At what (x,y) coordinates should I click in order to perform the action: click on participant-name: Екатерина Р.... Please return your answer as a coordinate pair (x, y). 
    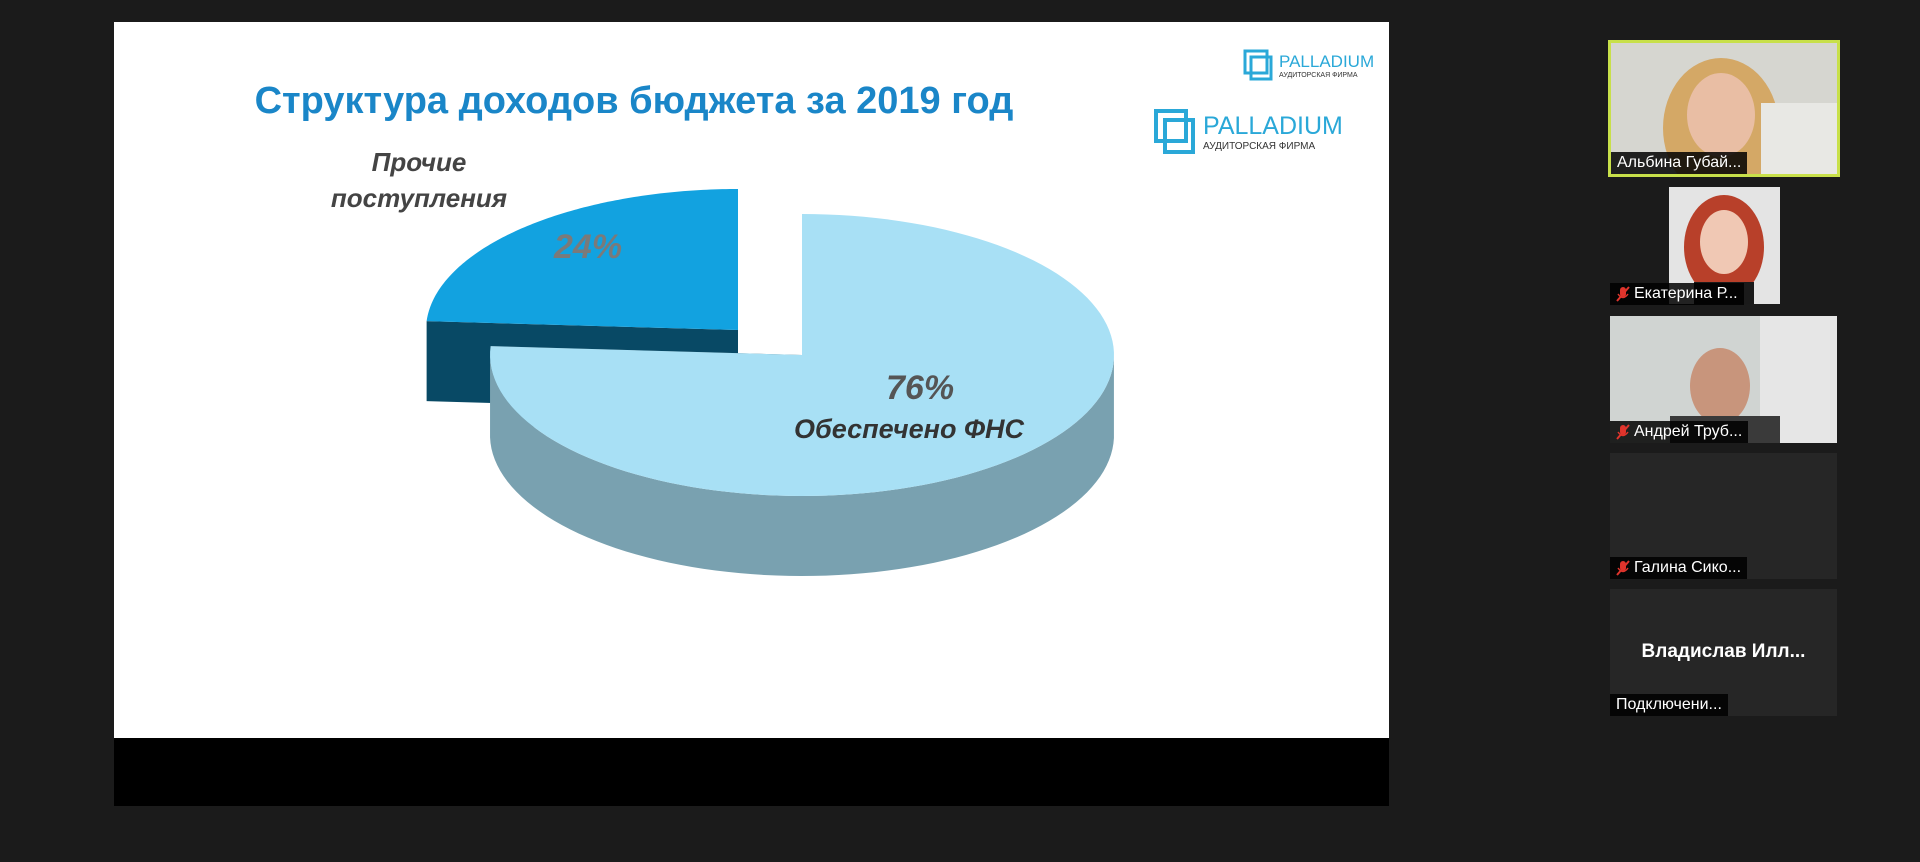
    Looking at the image, I should click on (1677, 294).